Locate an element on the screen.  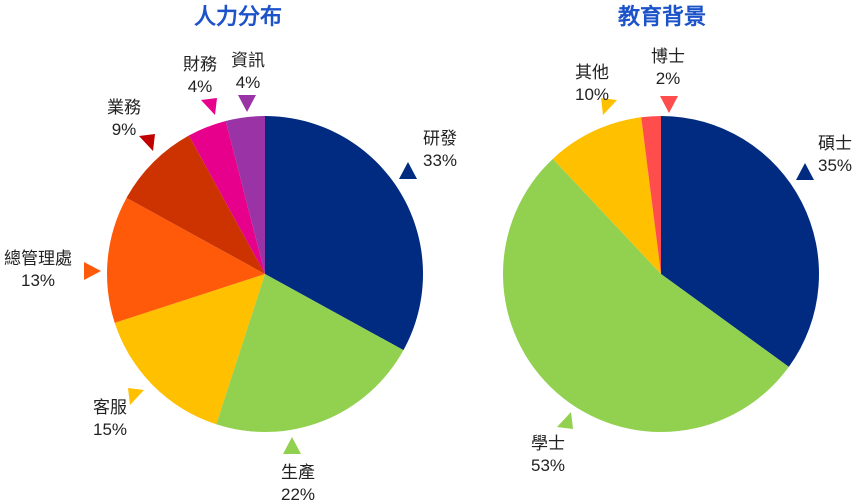
slice-label: 財務 is located at coordinates (200, 64).